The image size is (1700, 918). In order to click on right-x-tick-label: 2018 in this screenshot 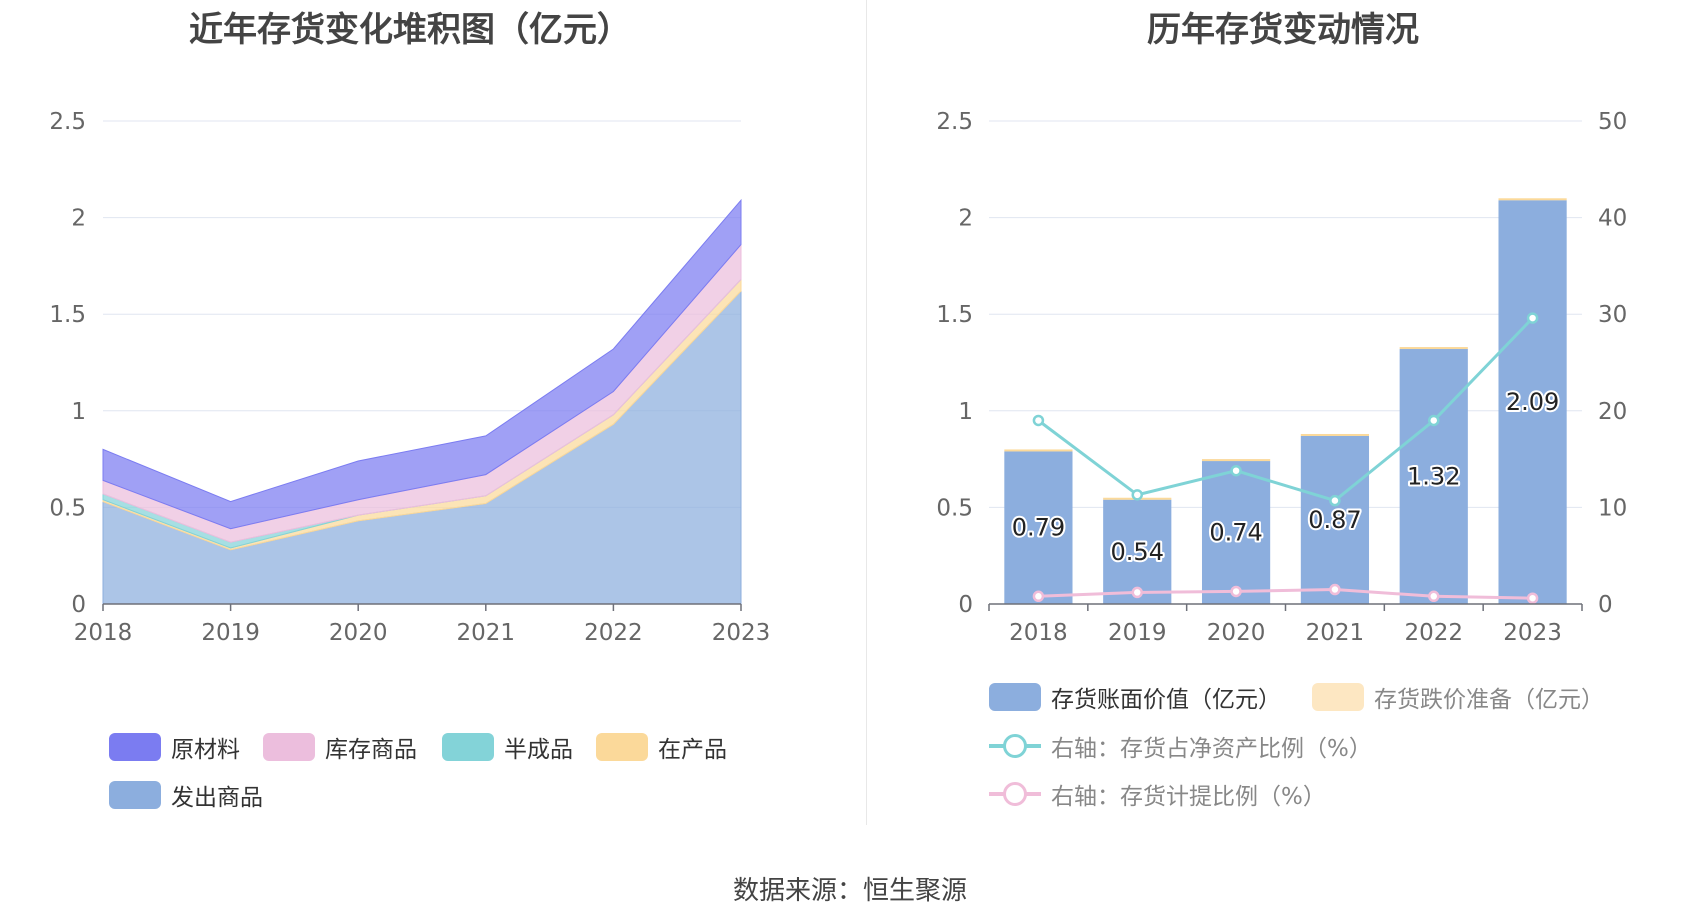, I will do `click(1038, 633)`.